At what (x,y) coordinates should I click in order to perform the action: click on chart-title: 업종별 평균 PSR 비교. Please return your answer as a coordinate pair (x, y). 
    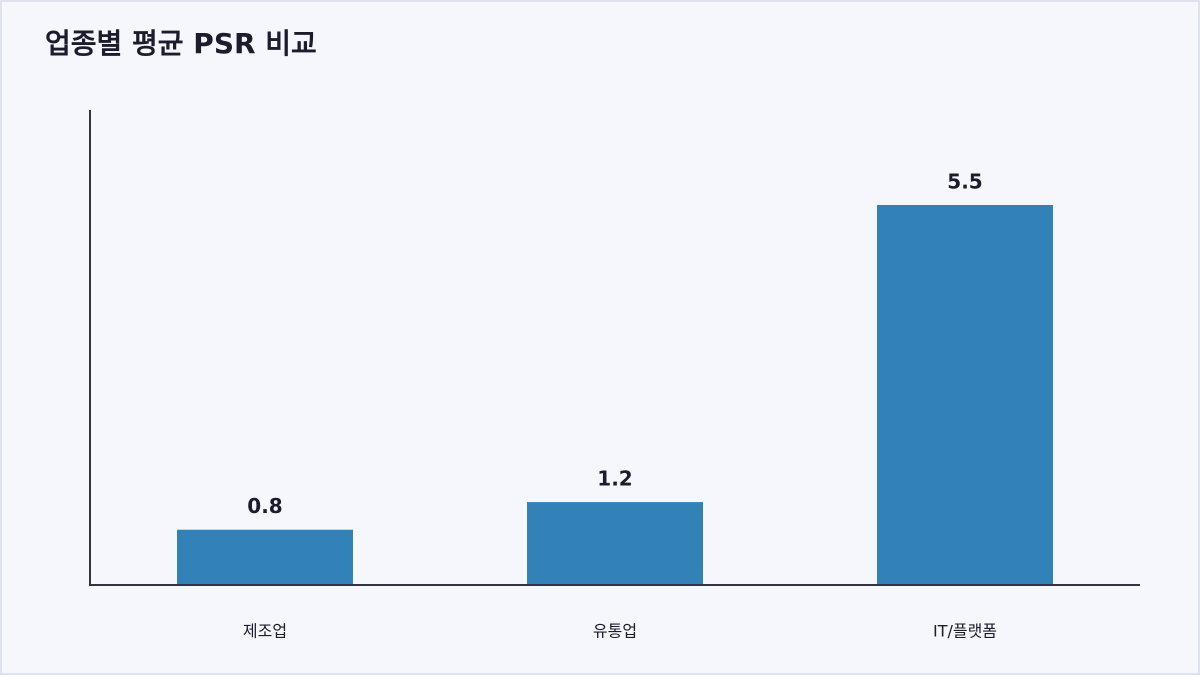
    Looking at the image, I should click on (181, 43).